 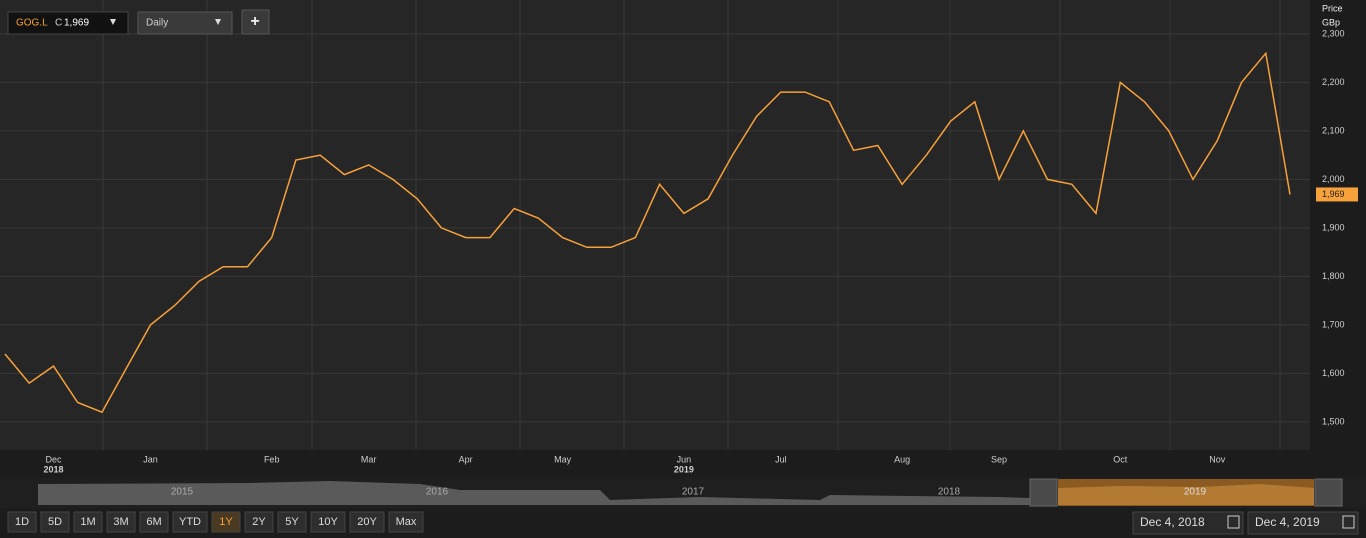 What do you see at coordinates (150, 459) in the screenshot?
I see `x-tick-label: Jan` at bounding box center [150, 459].